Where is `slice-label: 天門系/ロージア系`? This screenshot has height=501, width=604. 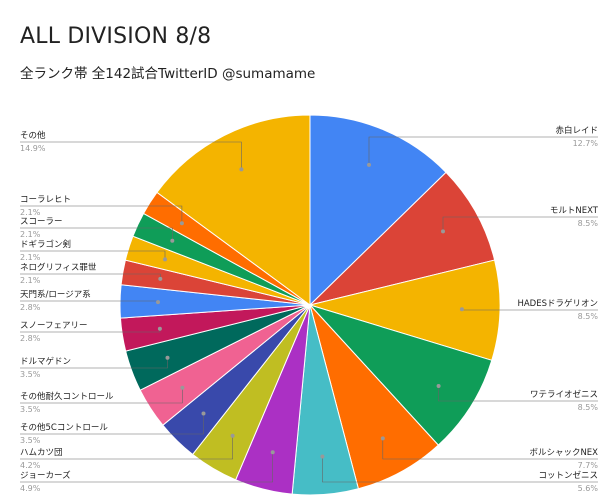 slice-label: 天門系/ロージア系 is located at coordinates (55, 294).